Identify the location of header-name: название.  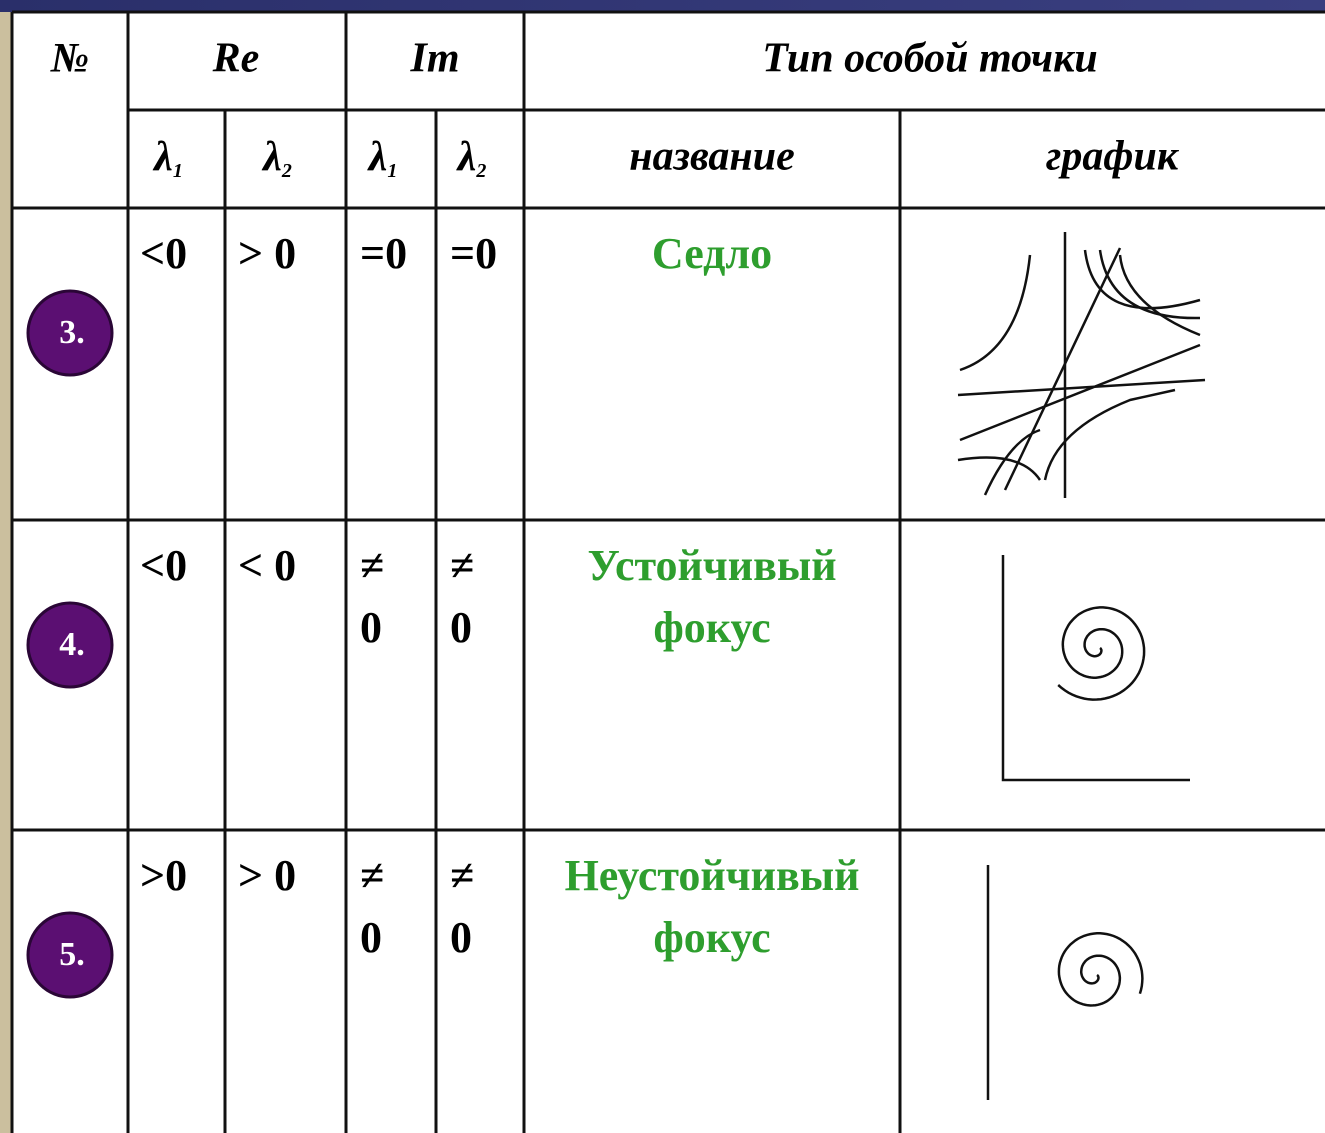
(712, 157).